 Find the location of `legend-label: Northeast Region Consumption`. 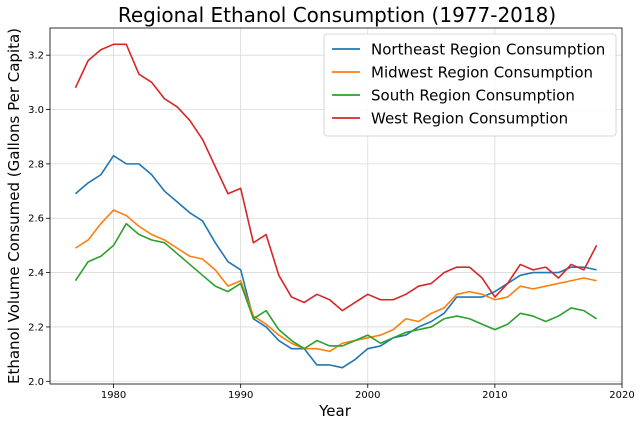

legend-label: Northeast Region Consumption is located at coordinates (488, 50).